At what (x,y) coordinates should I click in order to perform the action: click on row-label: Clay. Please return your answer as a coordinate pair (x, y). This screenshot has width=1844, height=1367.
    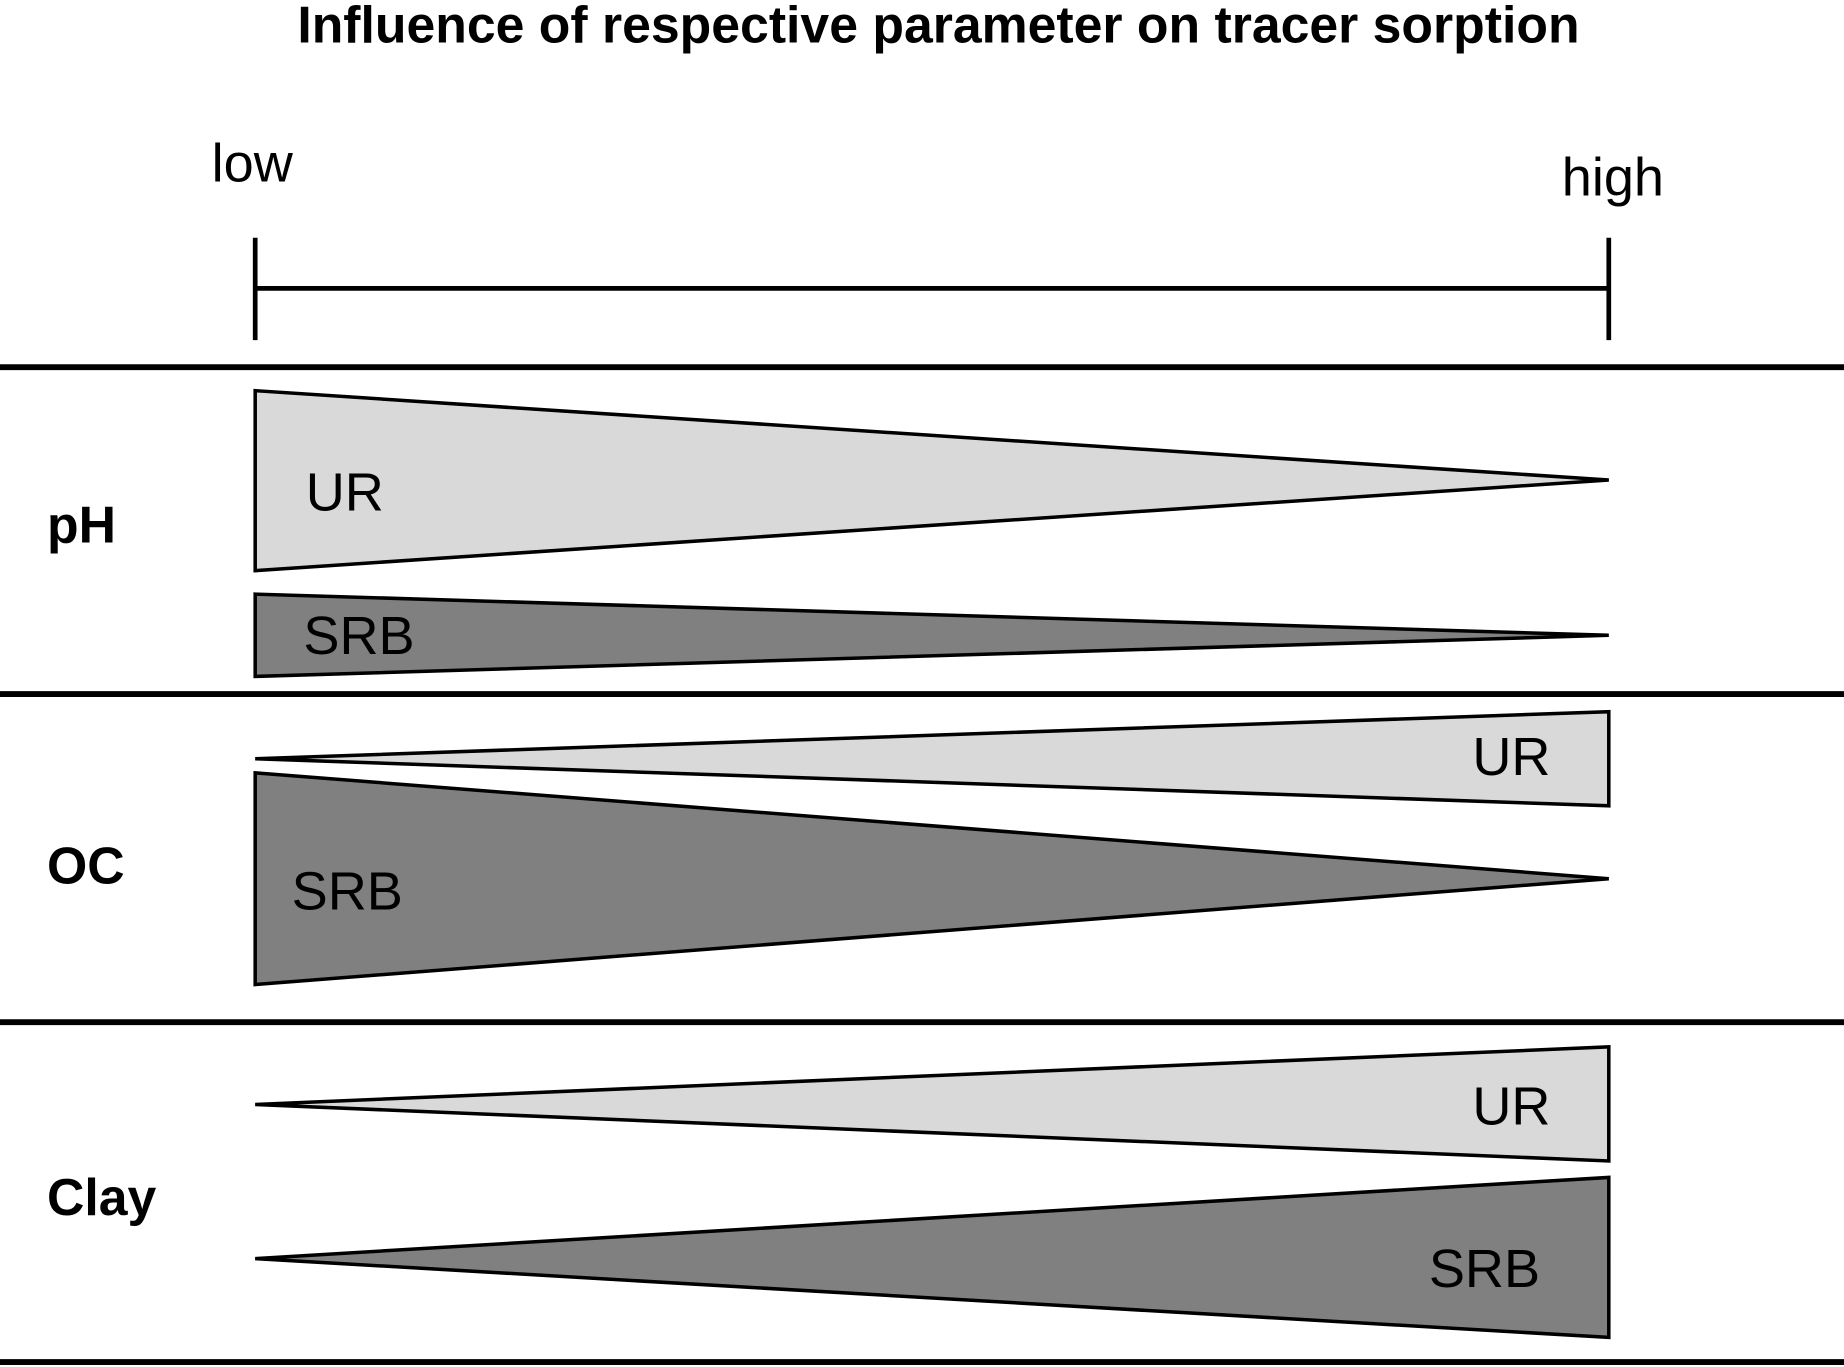
    Looking at the image, I should click on (102, 1197).